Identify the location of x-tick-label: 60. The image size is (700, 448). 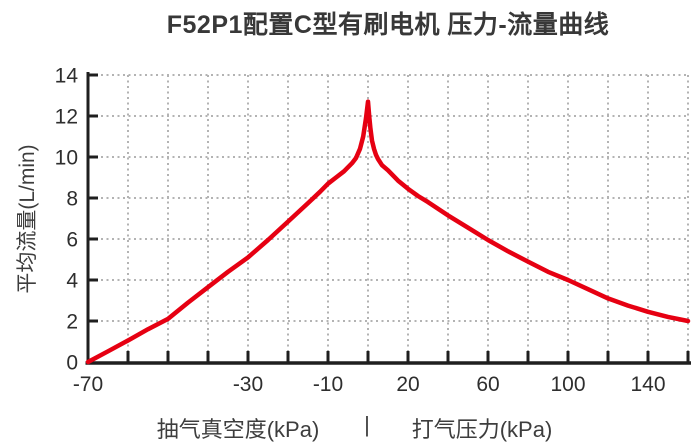
(487, 384).